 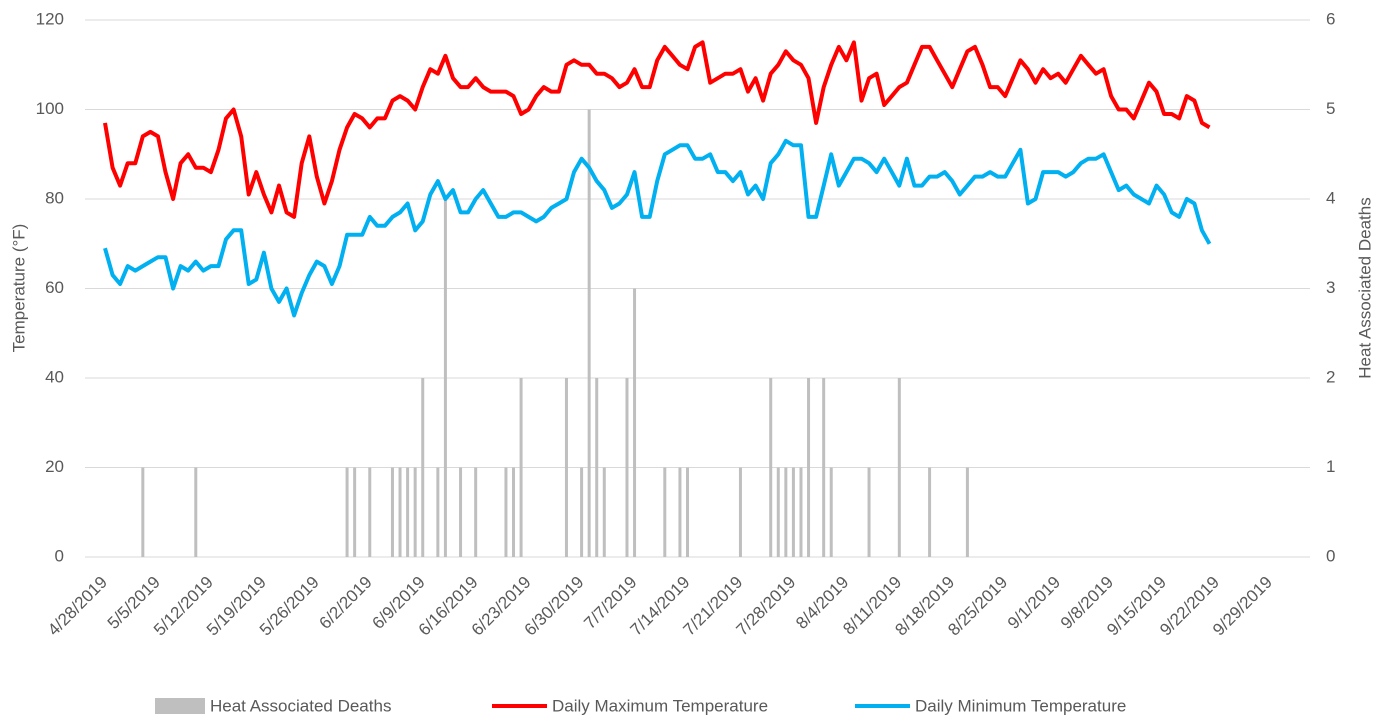 What do you see at coordinates (300, 705) in the screenshot?
I see `legend-label: Heat Associated Deaths` at bounding box center [300, 705].